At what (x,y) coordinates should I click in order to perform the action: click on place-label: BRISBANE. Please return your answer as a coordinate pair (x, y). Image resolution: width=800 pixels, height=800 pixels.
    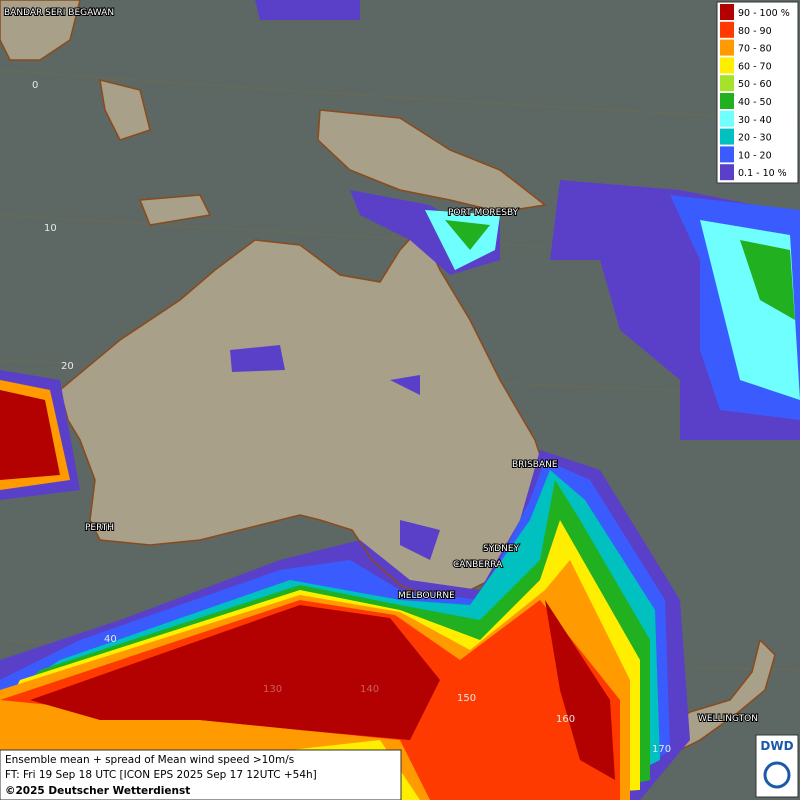
    Looking at the image, I should click on (535, 465).